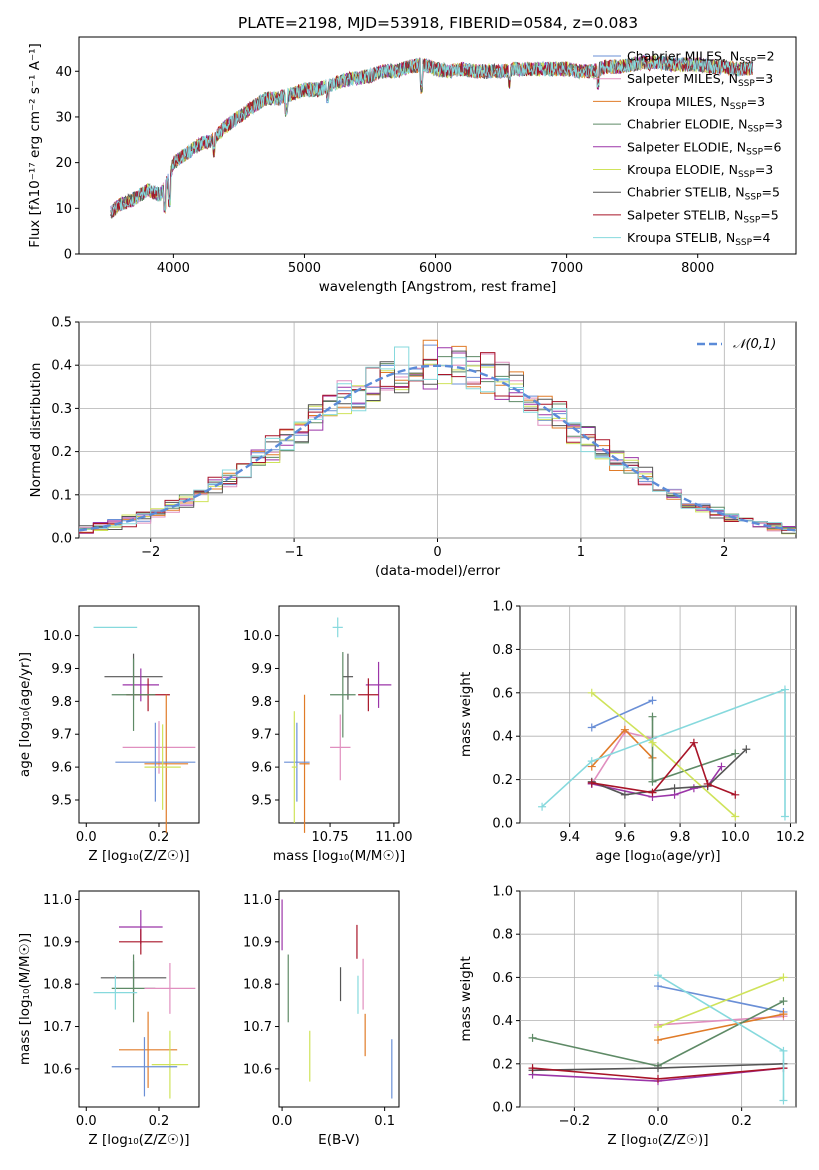 The height and width of the screenshot is (1170, 819). What do you see at coordinates (257, 1027) in the screenshot?
I see `y-tick-label: 10.7` at bounding box center [257, 1027].